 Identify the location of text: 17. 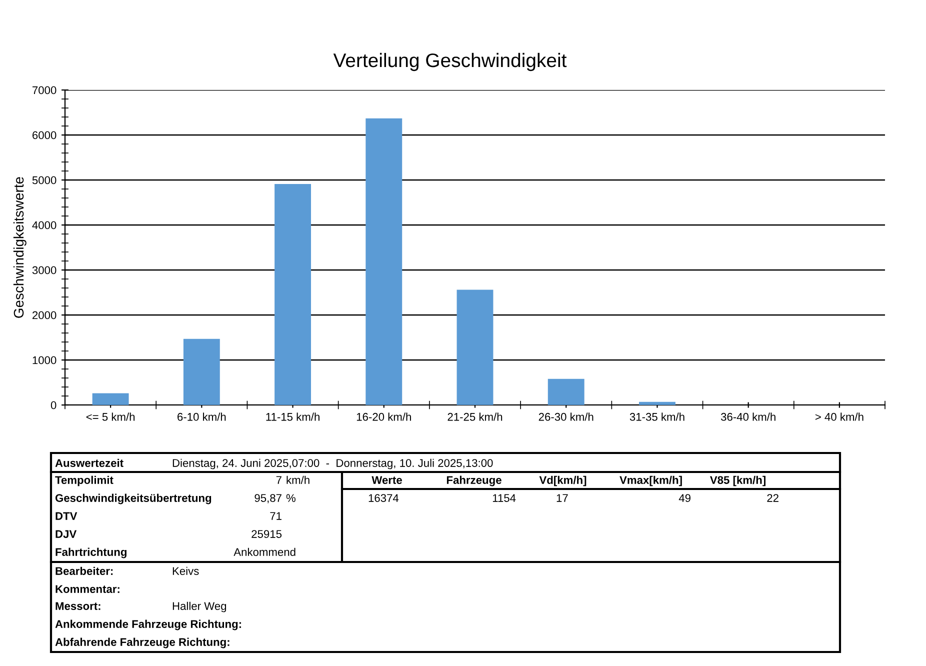
(562, 498).